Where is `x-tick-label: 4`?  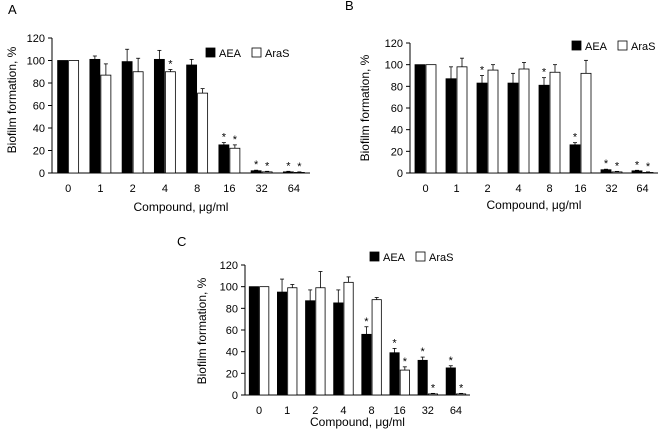 x-tick-label: 4 is located at coordinates (165, 189).